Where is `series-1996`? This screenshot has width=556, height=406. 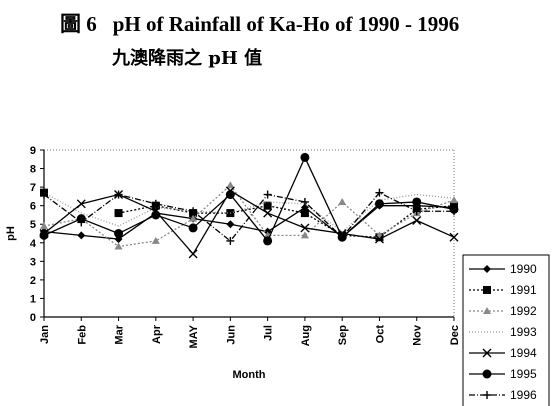
series-1996 is located at coordinates (249, 216).